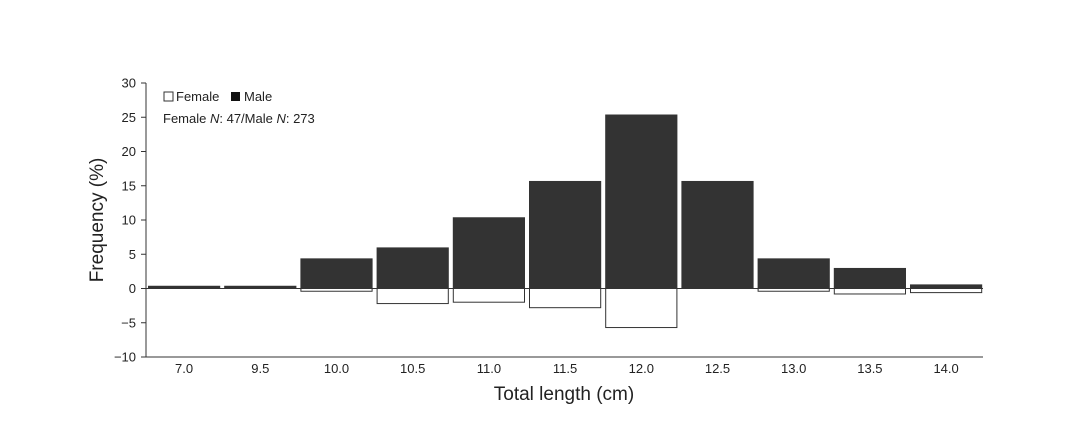  I want to click on y-tick-label: 30, so click(129, 83).